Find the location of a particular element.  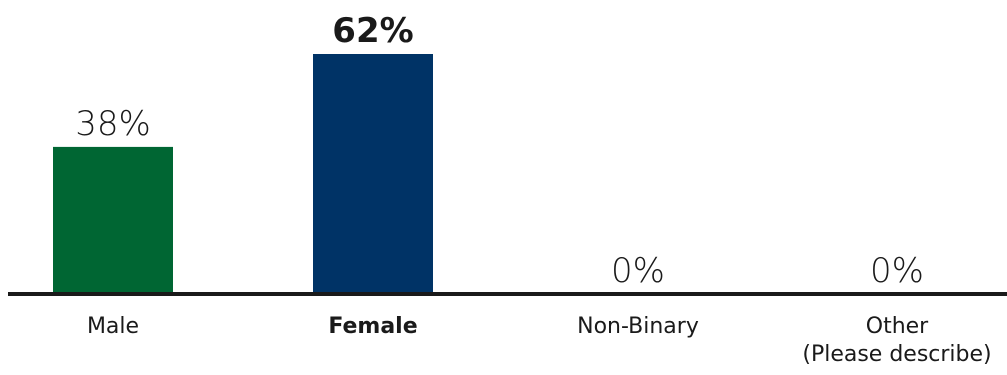

category-label-male: Male is located at coordinates (113, 326).